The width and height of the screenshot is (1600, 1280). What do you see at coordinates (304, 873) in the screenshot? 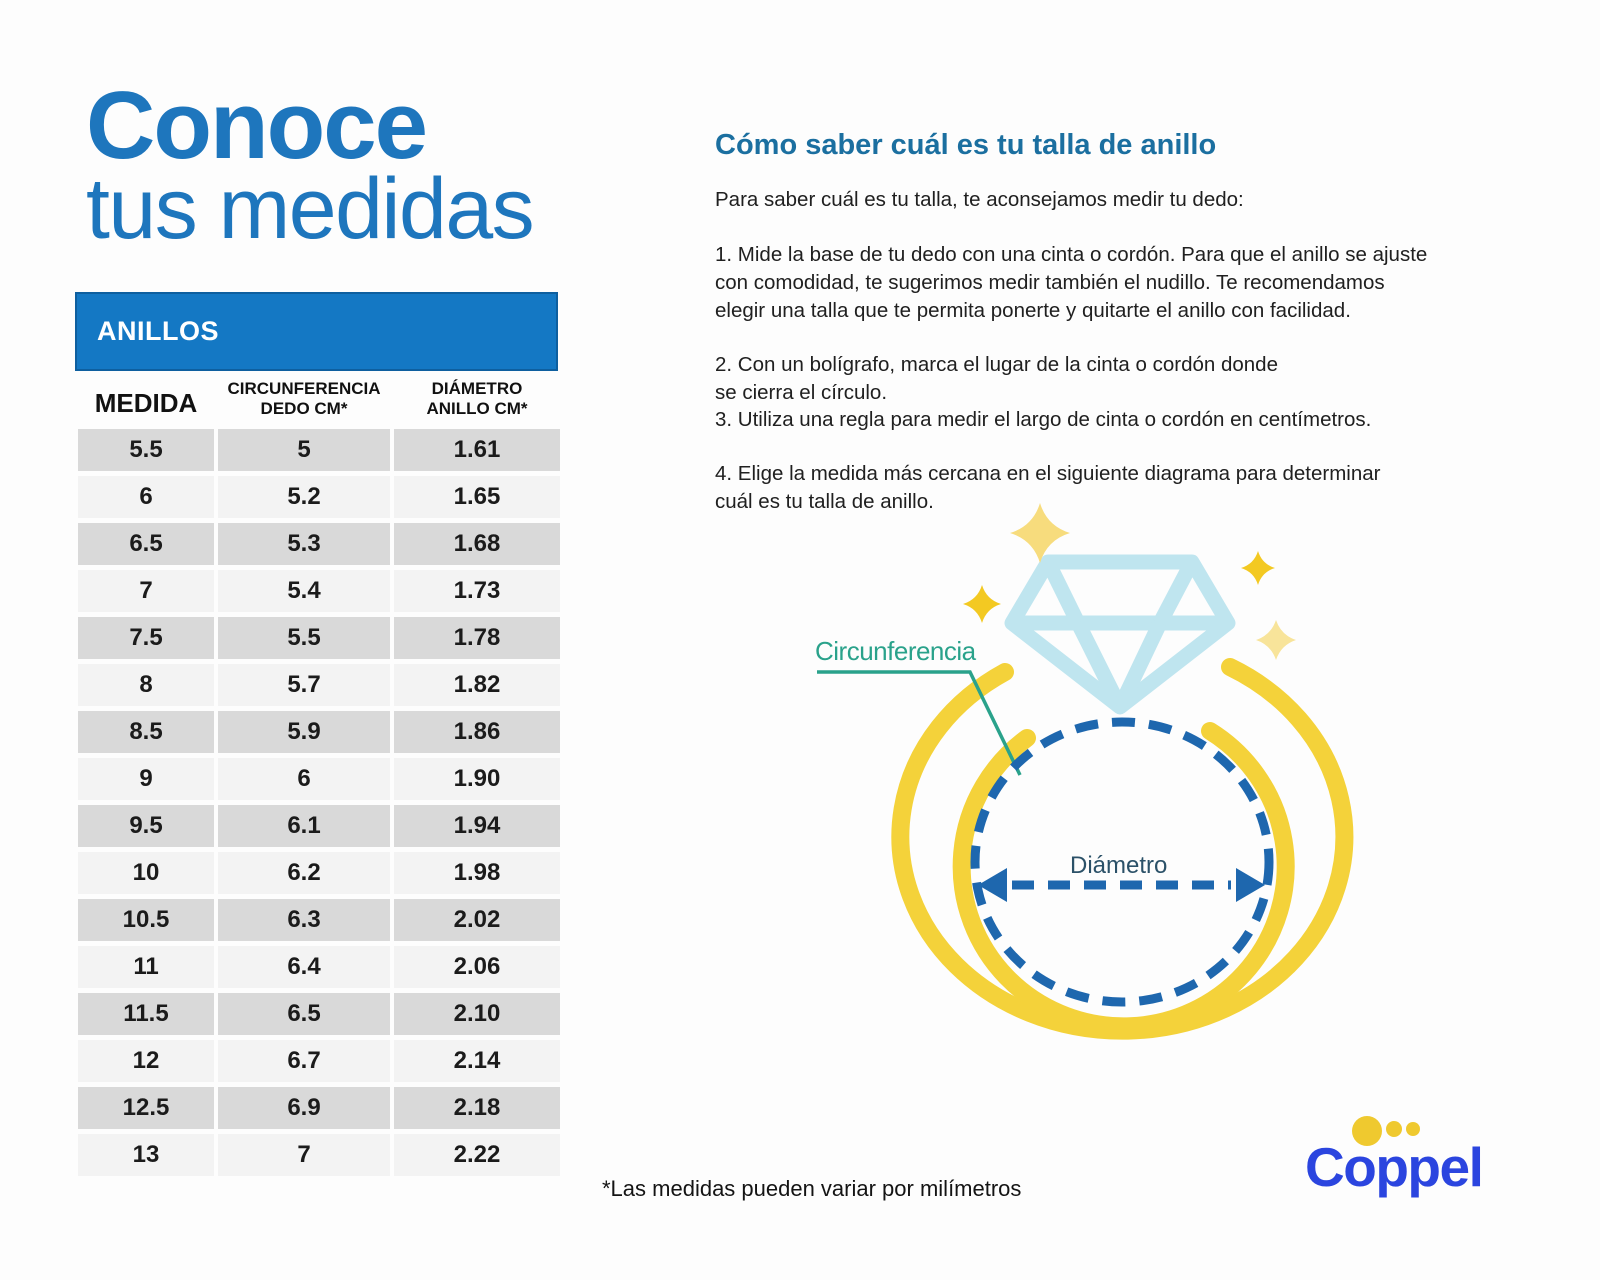
I see `table-cell-circunferencia: 6.2` at bounding box center [304, 873].